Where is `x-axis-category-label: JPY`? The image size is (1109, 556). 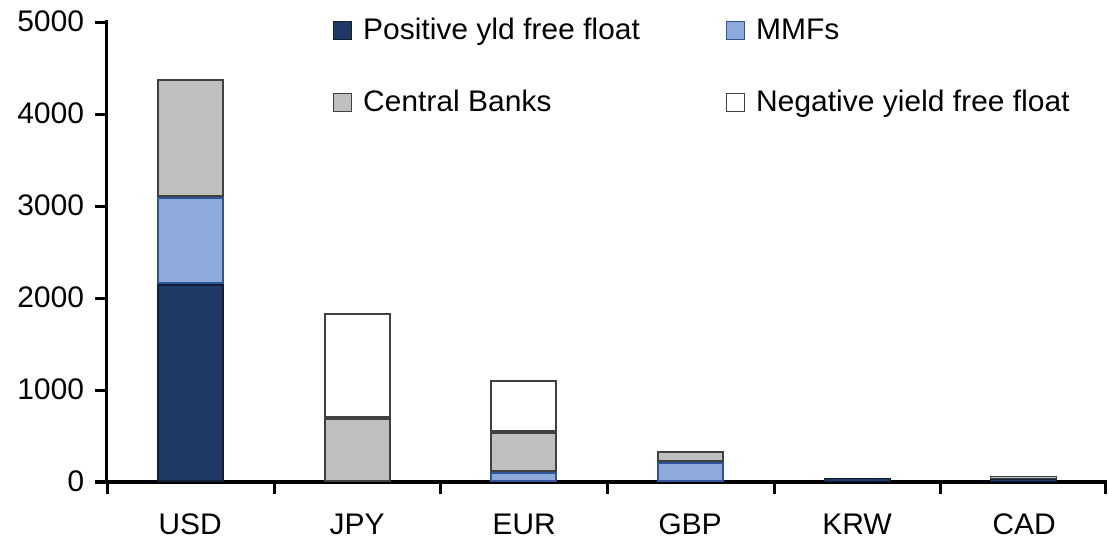
x-axis-category-label: JPY is located at coordinates (357, 524).